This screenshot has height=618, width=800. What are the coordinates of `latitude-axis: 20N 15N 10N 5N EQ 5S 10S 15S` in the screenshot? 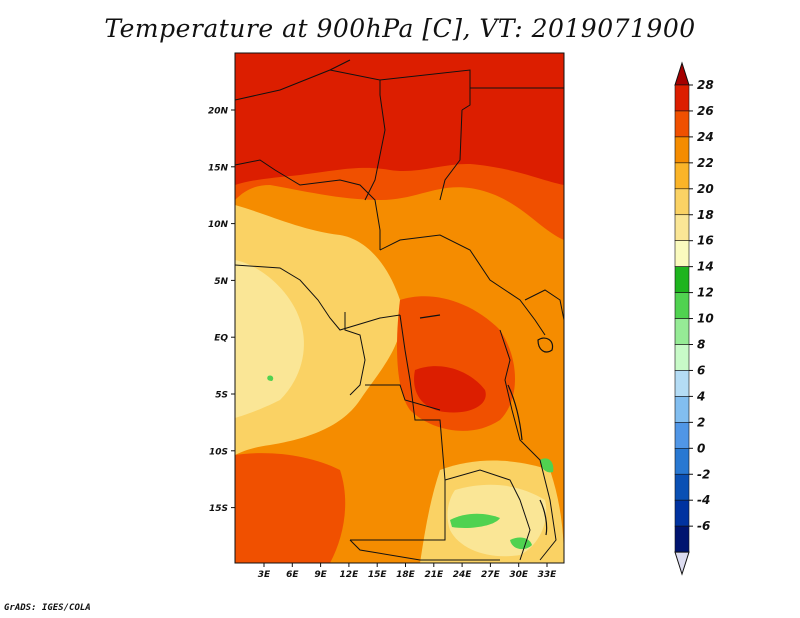 It's located at (221, 310).